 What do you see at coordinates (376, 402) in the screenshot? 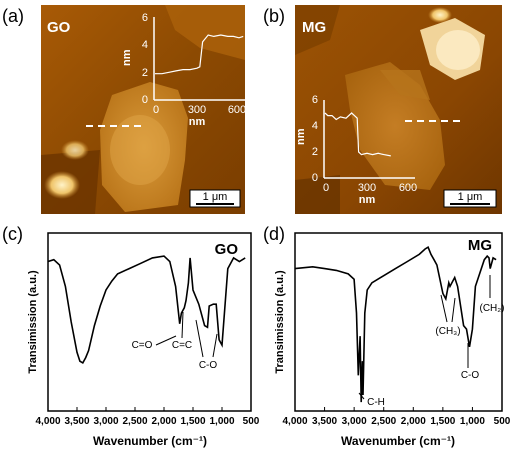
I see `ftir-mg-annot-ch: C-H` at bounding box center [376, 402].